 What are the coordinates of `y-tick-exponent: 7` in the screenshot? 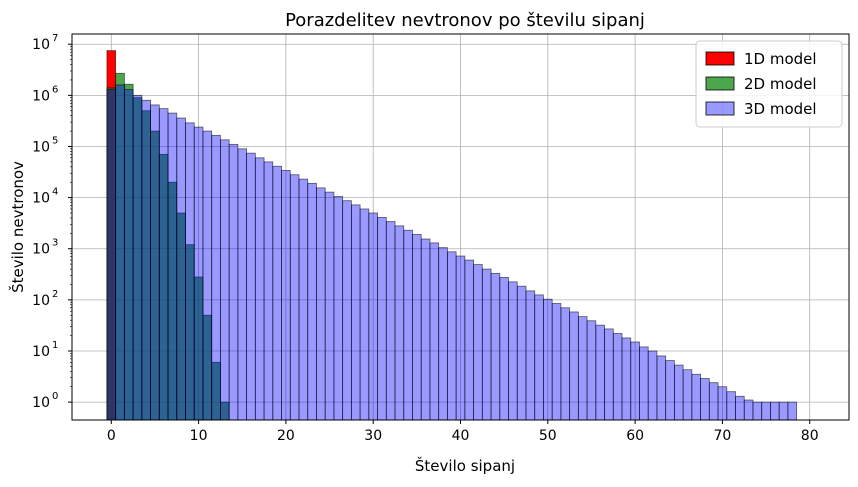 It's located at (55, 38).